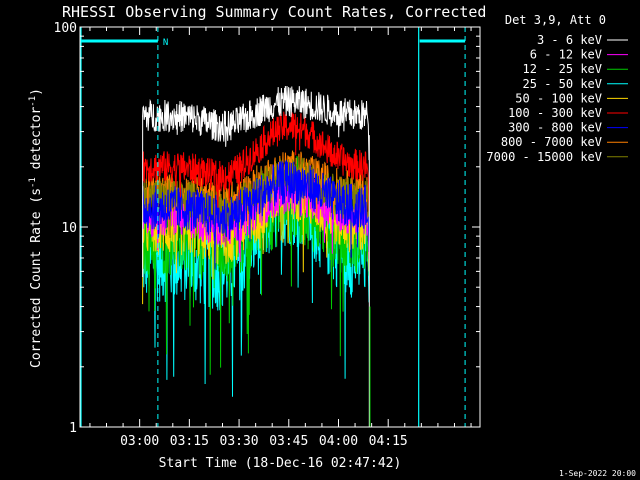 This screenshot has width=640, height=480. What do you see at coordinates (165, 43) in the screenshot?
I see `attenuator-label-0: N` at bounding box center [165, 43].